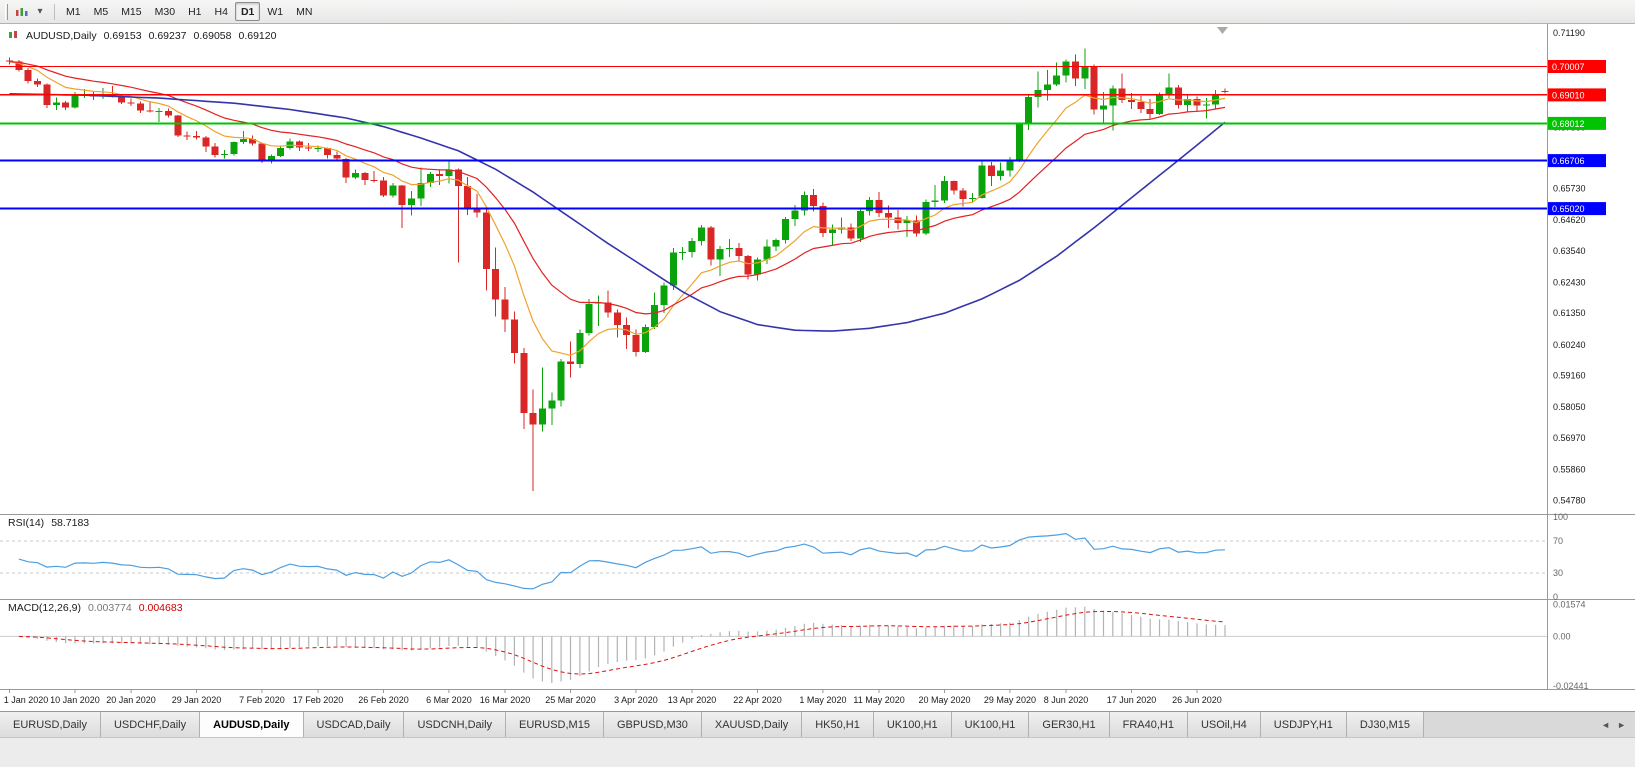  Describe the element at coordinates (54, 11) in the screenshot. I see `toolbar-separator` at that location.